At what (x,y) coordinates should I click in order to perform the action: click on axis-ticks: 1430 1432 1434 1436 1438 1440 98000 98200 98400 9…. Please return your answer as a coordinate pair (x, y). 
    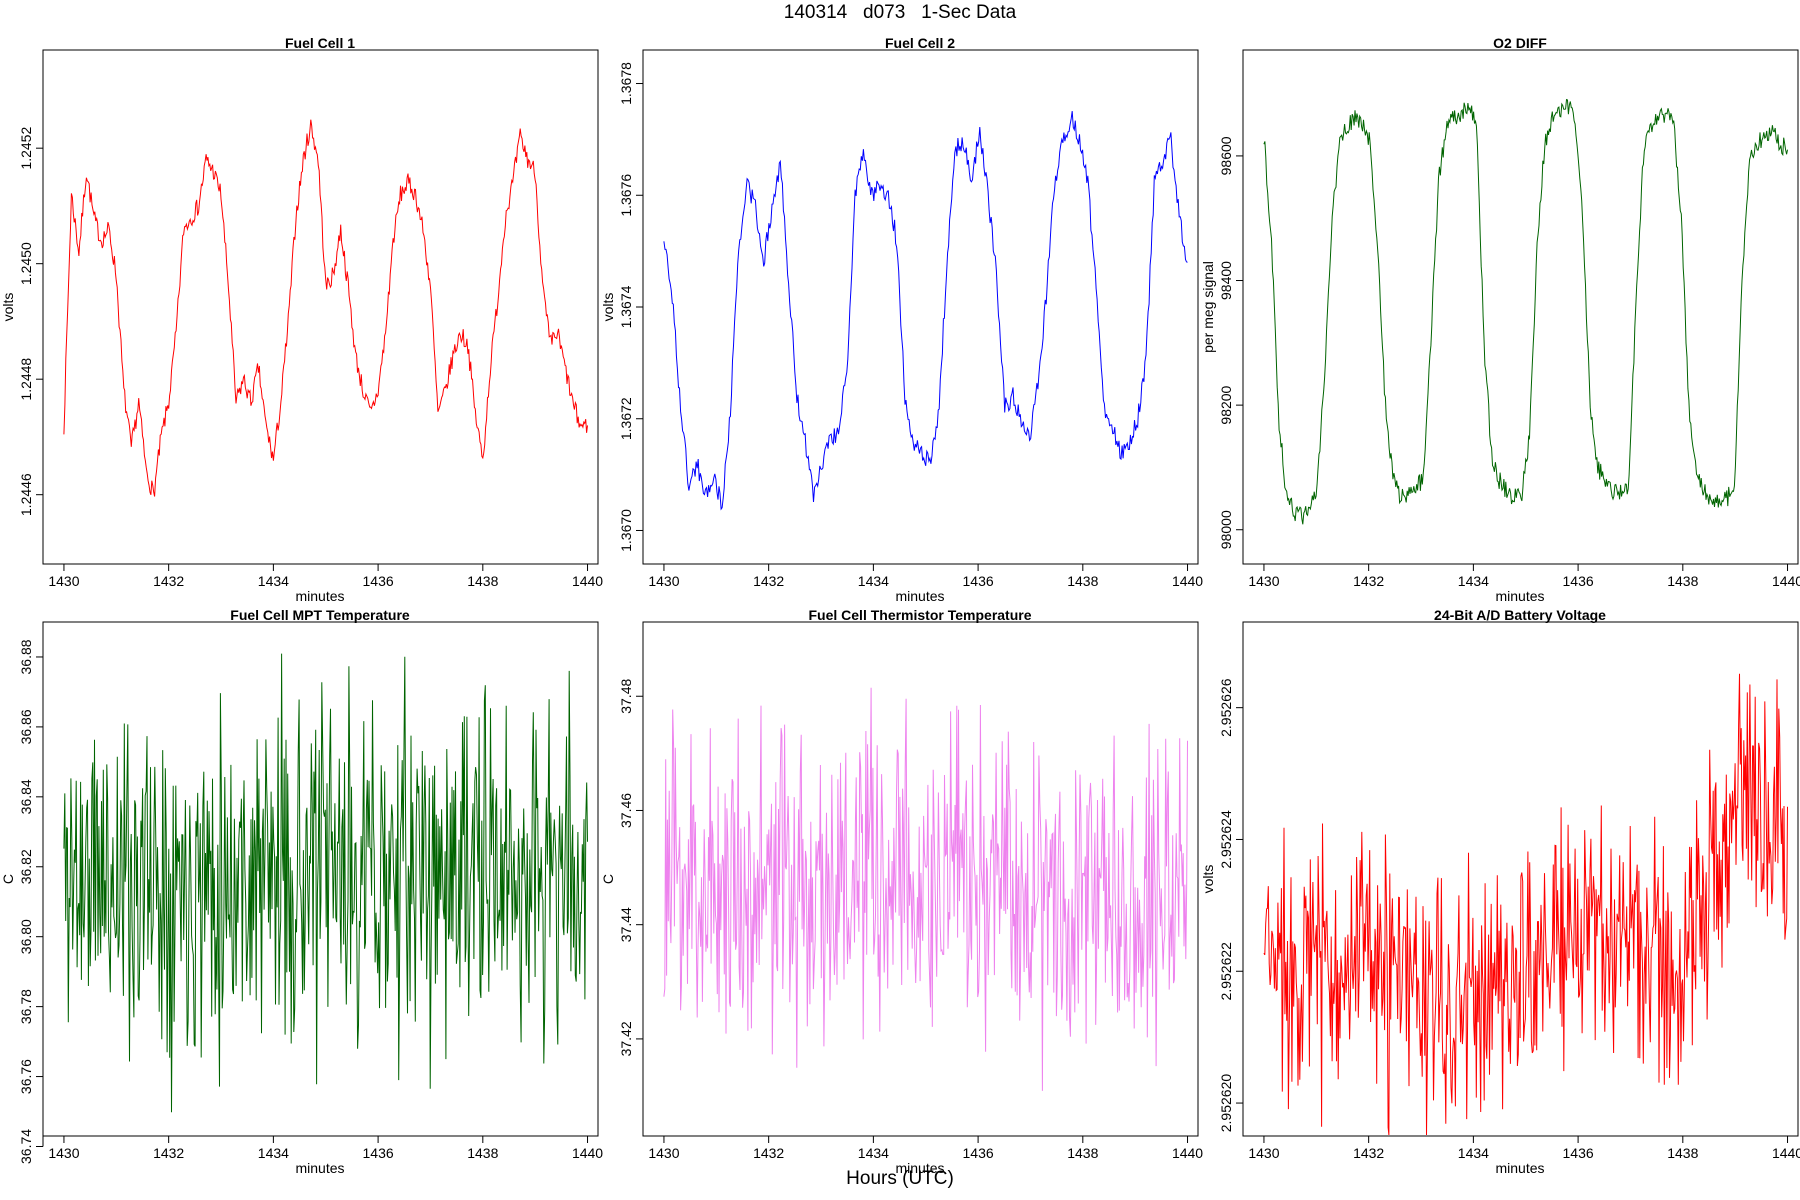
    Looking at the image, I should click on (1509, 362).